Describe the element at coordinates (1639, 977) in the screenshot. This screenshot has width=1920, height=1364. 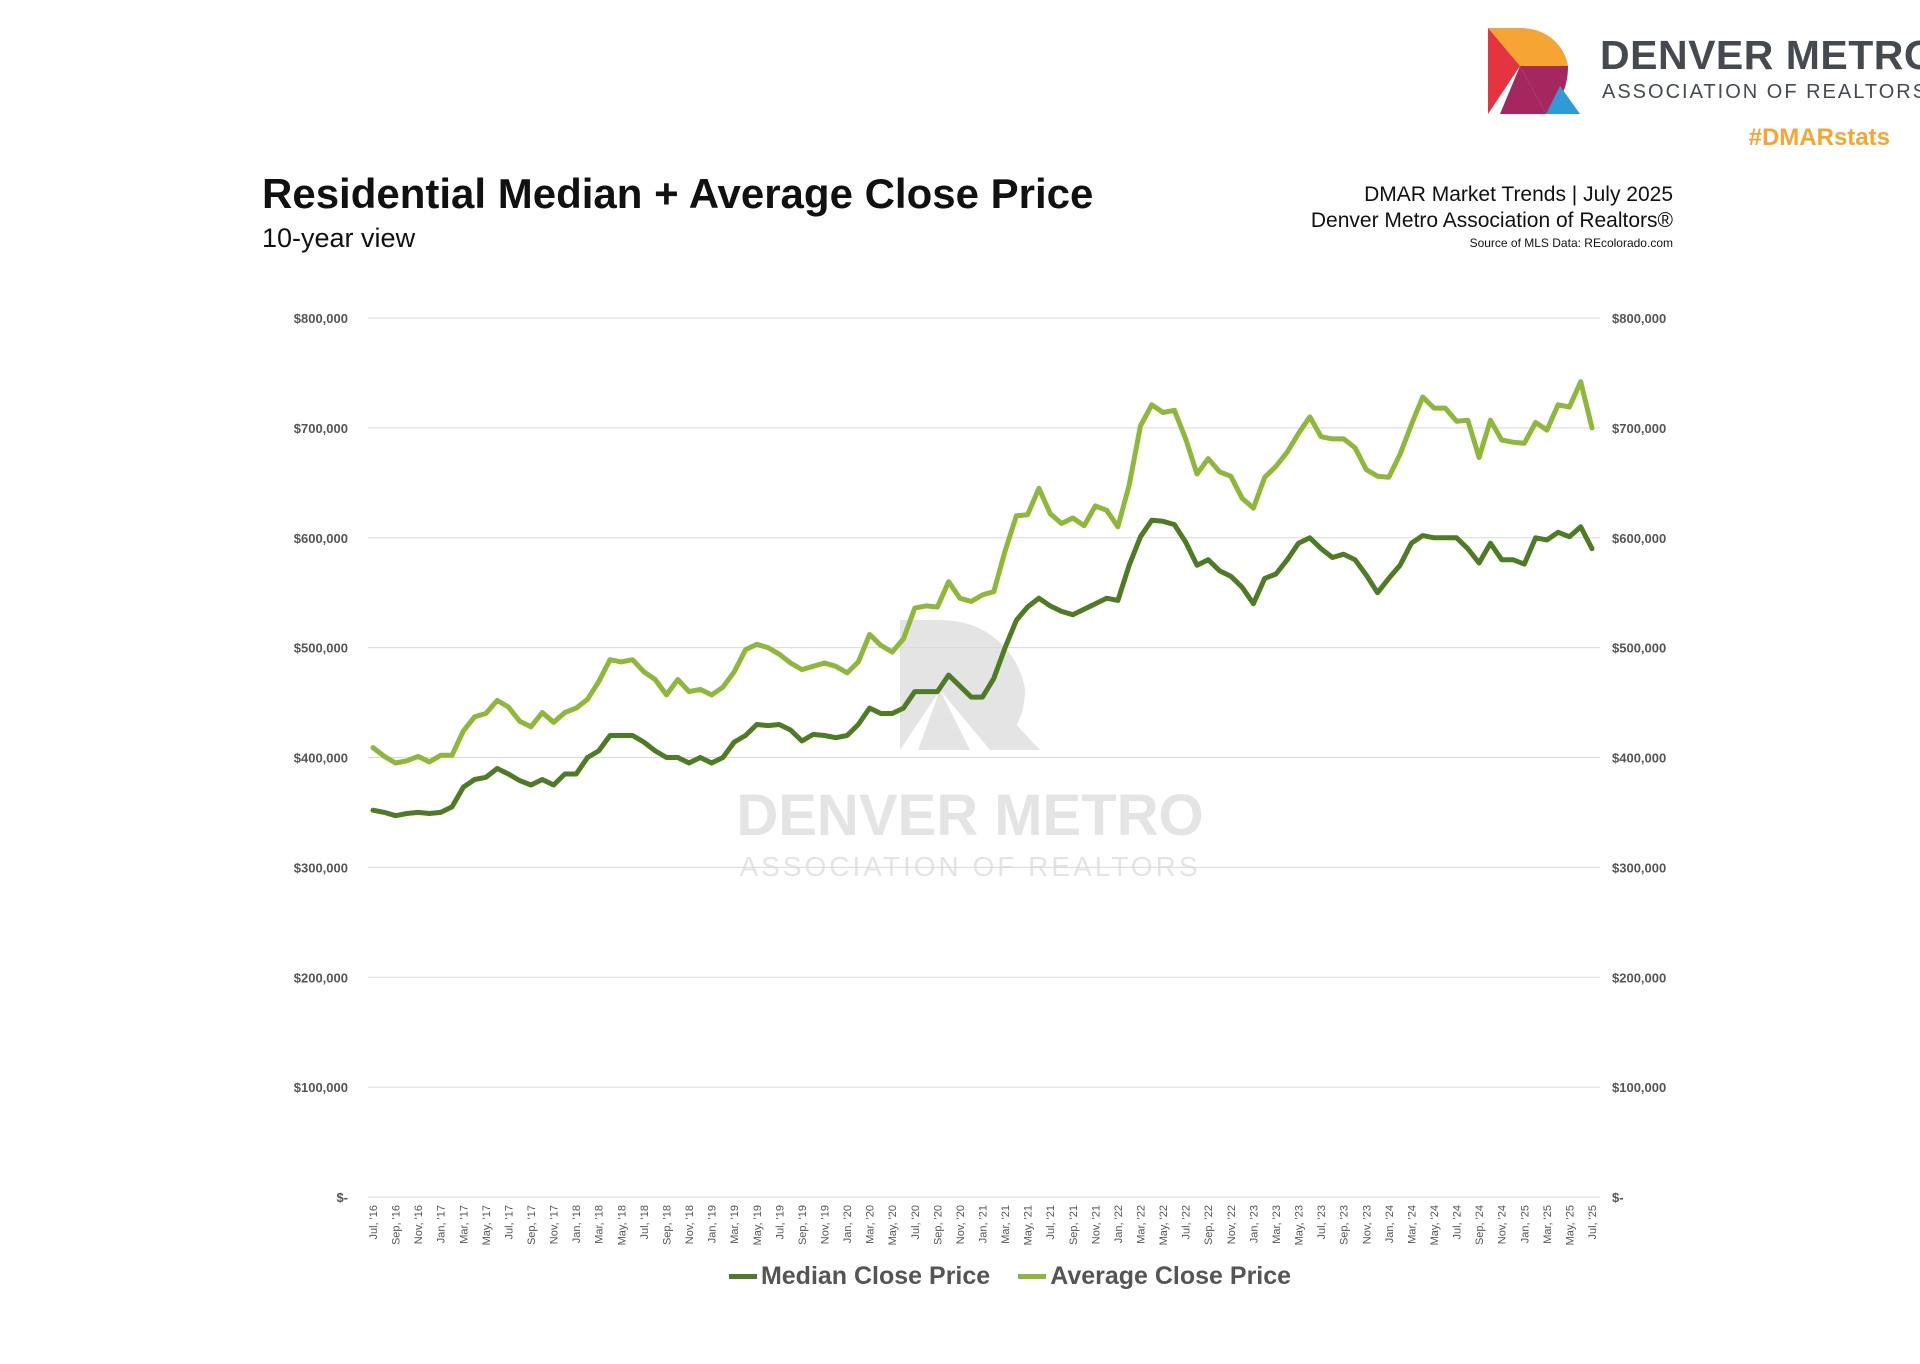
I see `y-tick-label-right: $200,000` at that location.